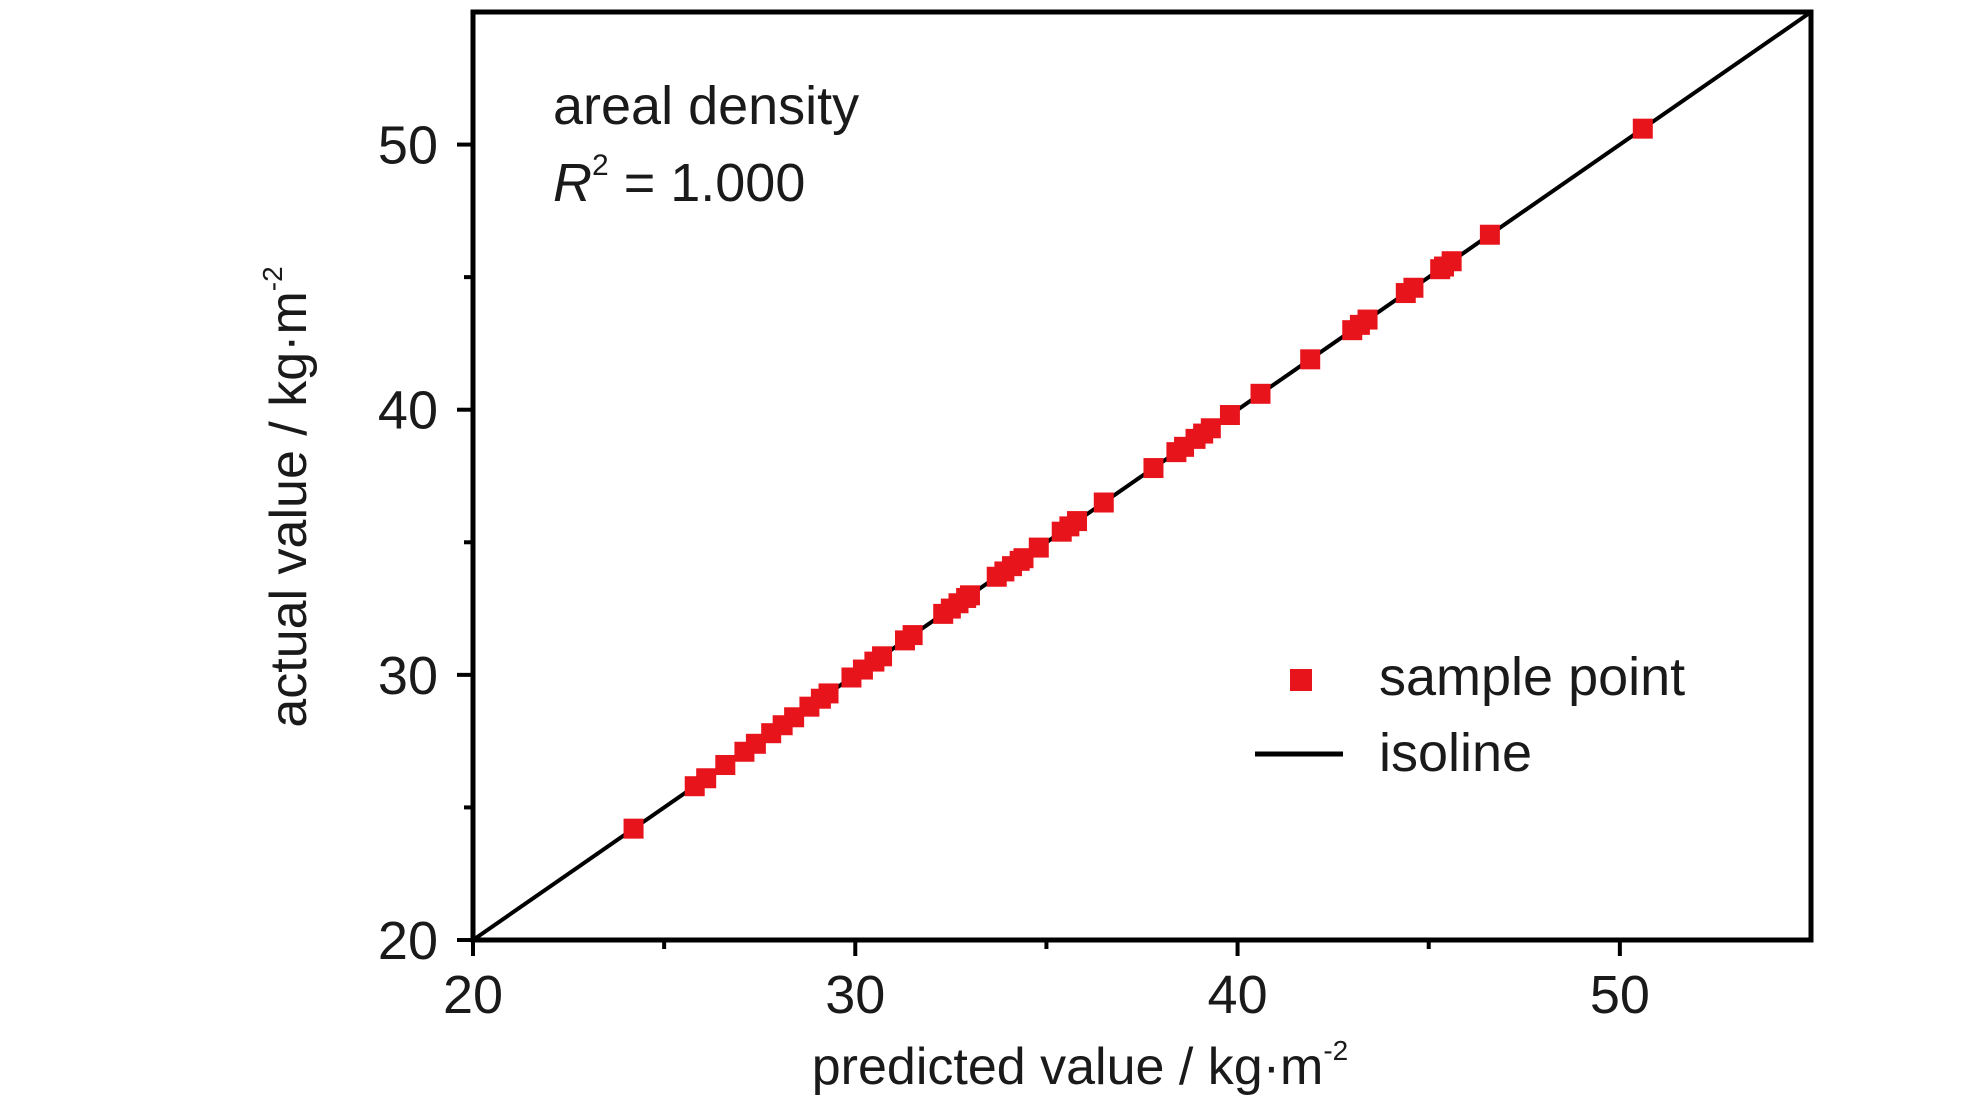 The width and height of the screenshot is (1984, 1110). Describe the element at coordinates (706, 106) in the screenshot. I see `annotation-title: areal density` at that location.